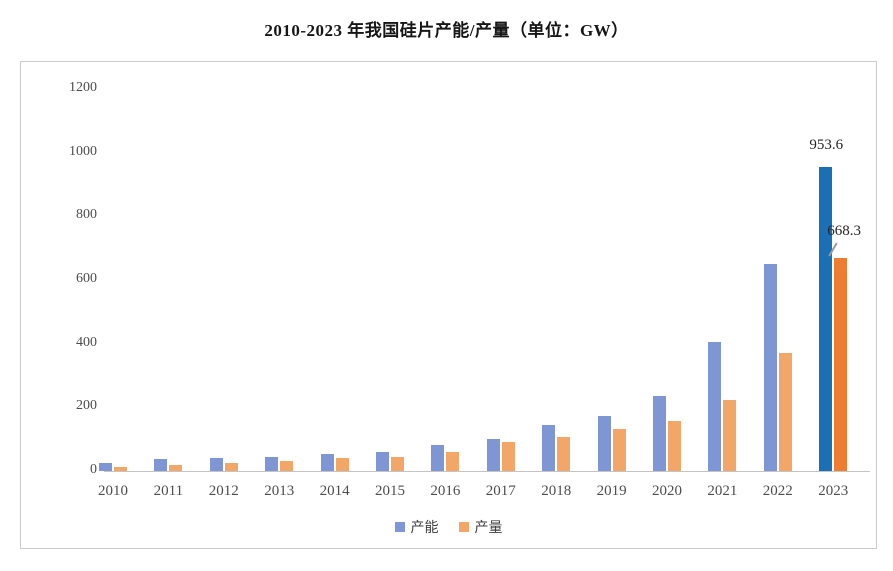  Describe the element at coordinates (659, 433) in the screenshot. I see `bar-capacity-2020` at that location.